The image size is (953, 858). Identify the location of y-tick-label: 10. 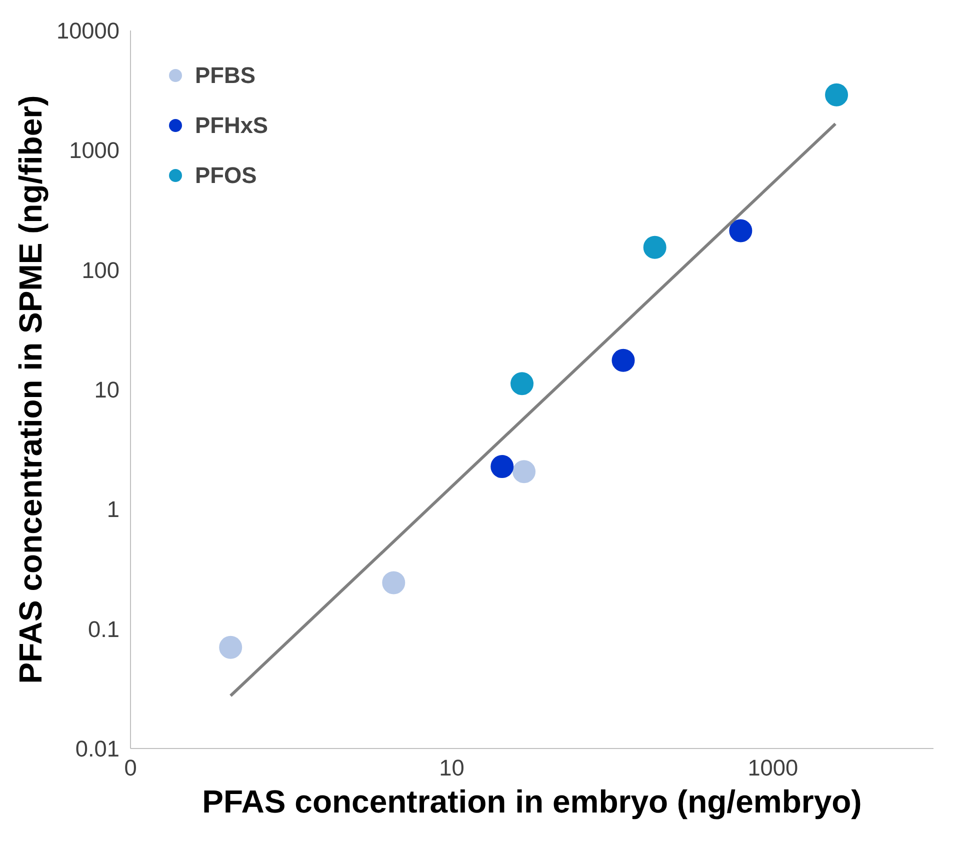
(107, 389).